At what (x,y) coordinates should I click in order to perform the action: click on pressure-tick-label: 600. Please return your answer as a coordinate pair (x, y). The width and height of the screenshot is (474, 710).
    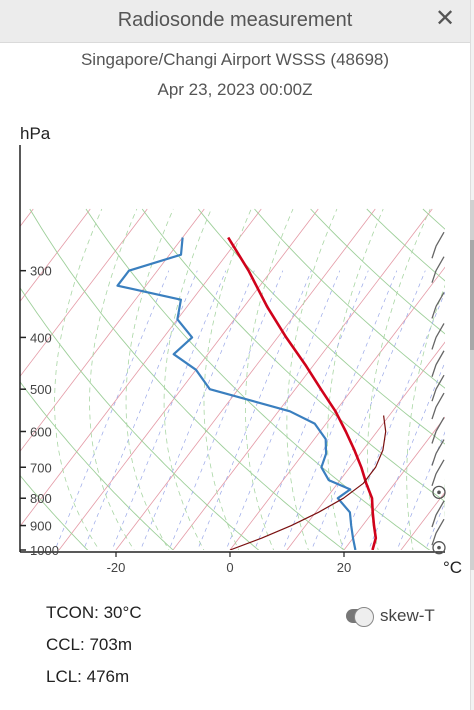
    Looking at the image, I should click on (41, 431).